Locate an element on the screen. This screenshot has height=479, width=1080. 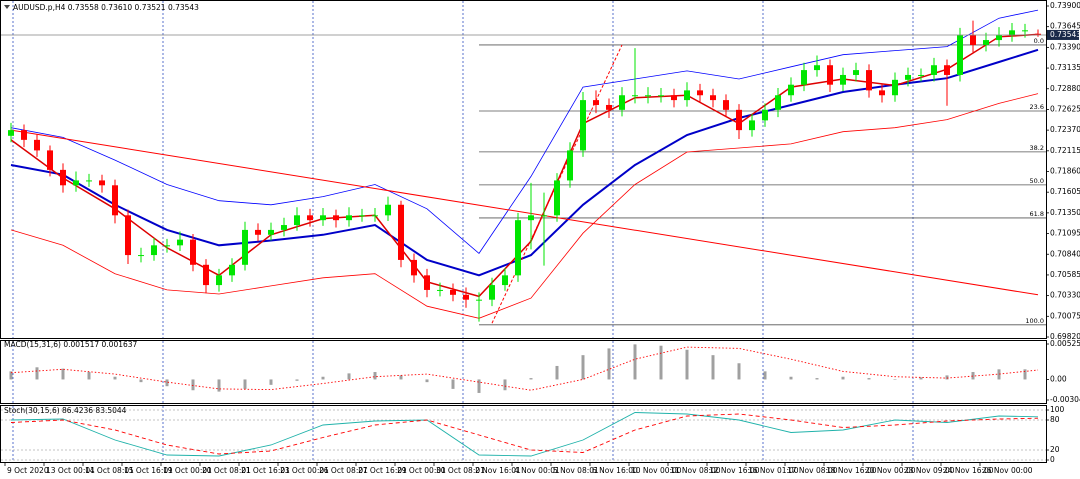
x-tick-label: 20 Oct 08:01 is located at coordinates (226, 470).